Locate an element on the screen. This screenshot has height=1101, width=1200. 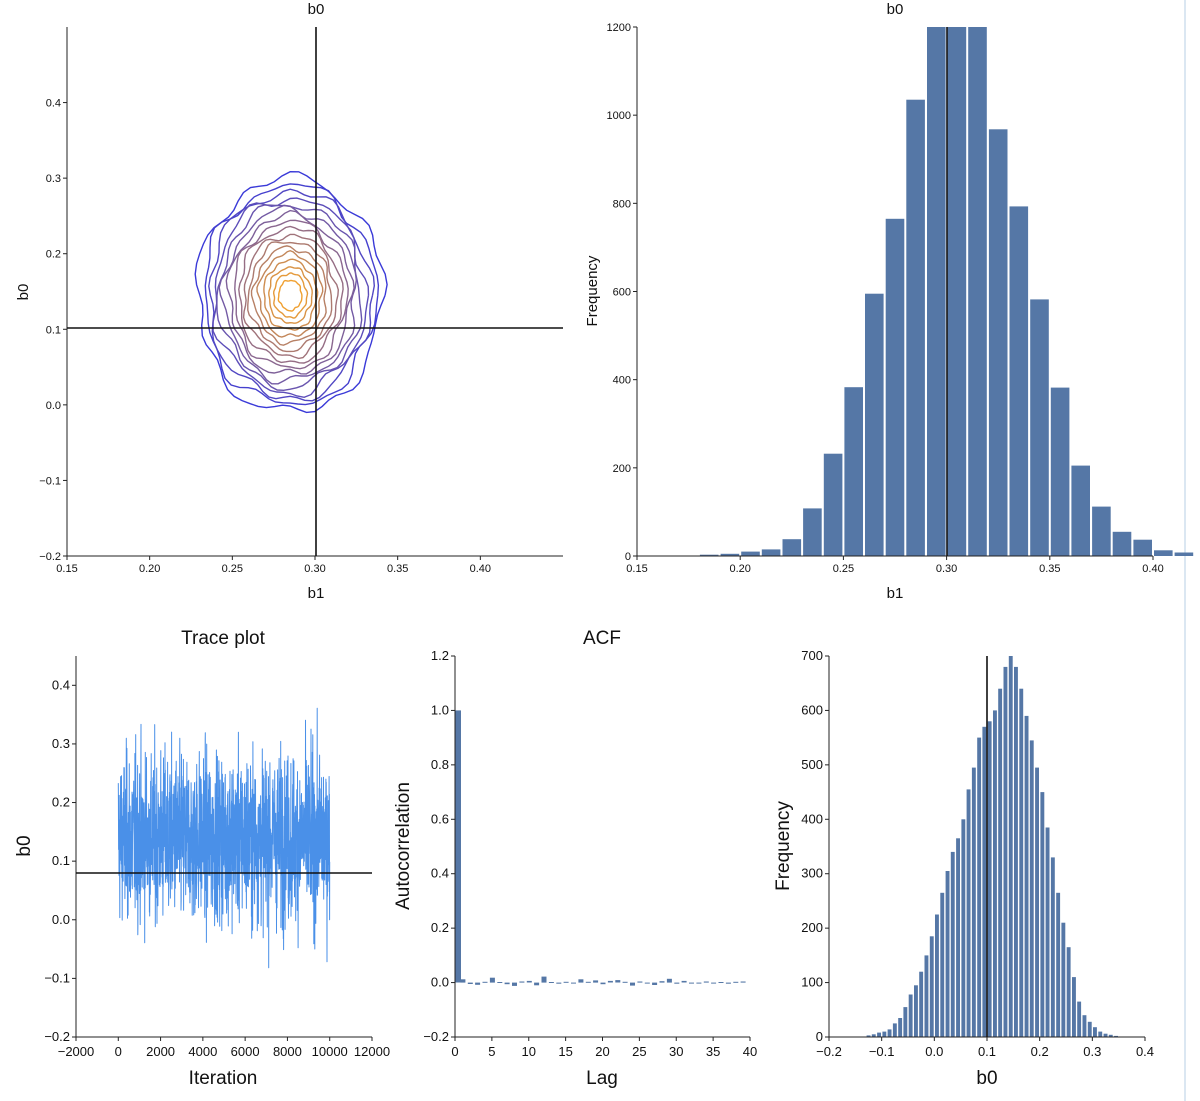
hist-b0-x-label: b0 is located at coordinates (986, 1078).